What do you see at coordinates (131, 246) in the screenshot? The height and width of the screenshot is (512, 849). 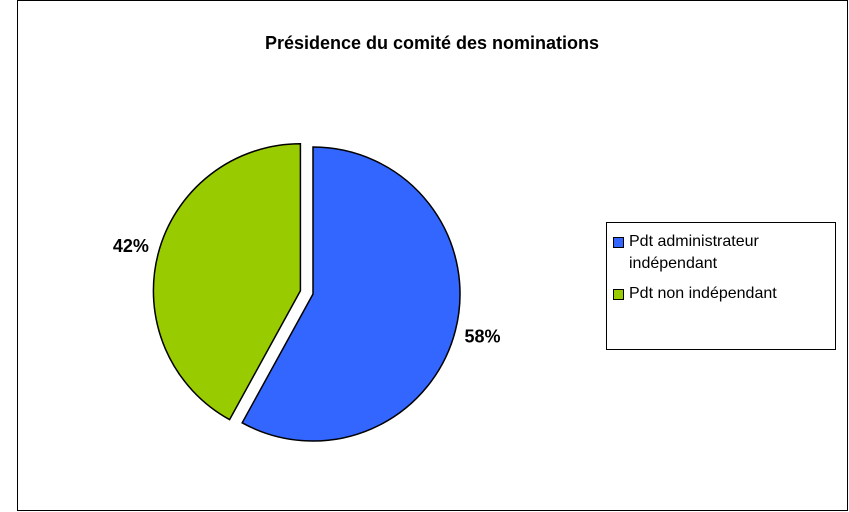 I see `data-label: 42%` at bounding box center [131, 246].